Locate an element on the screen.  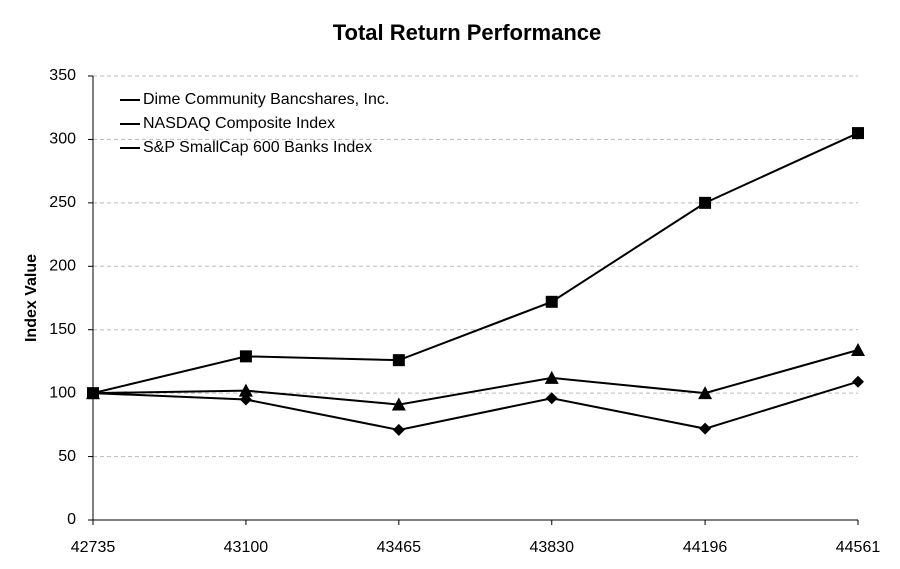
y-tick-label: 150 is located at coordinates (62, 329).